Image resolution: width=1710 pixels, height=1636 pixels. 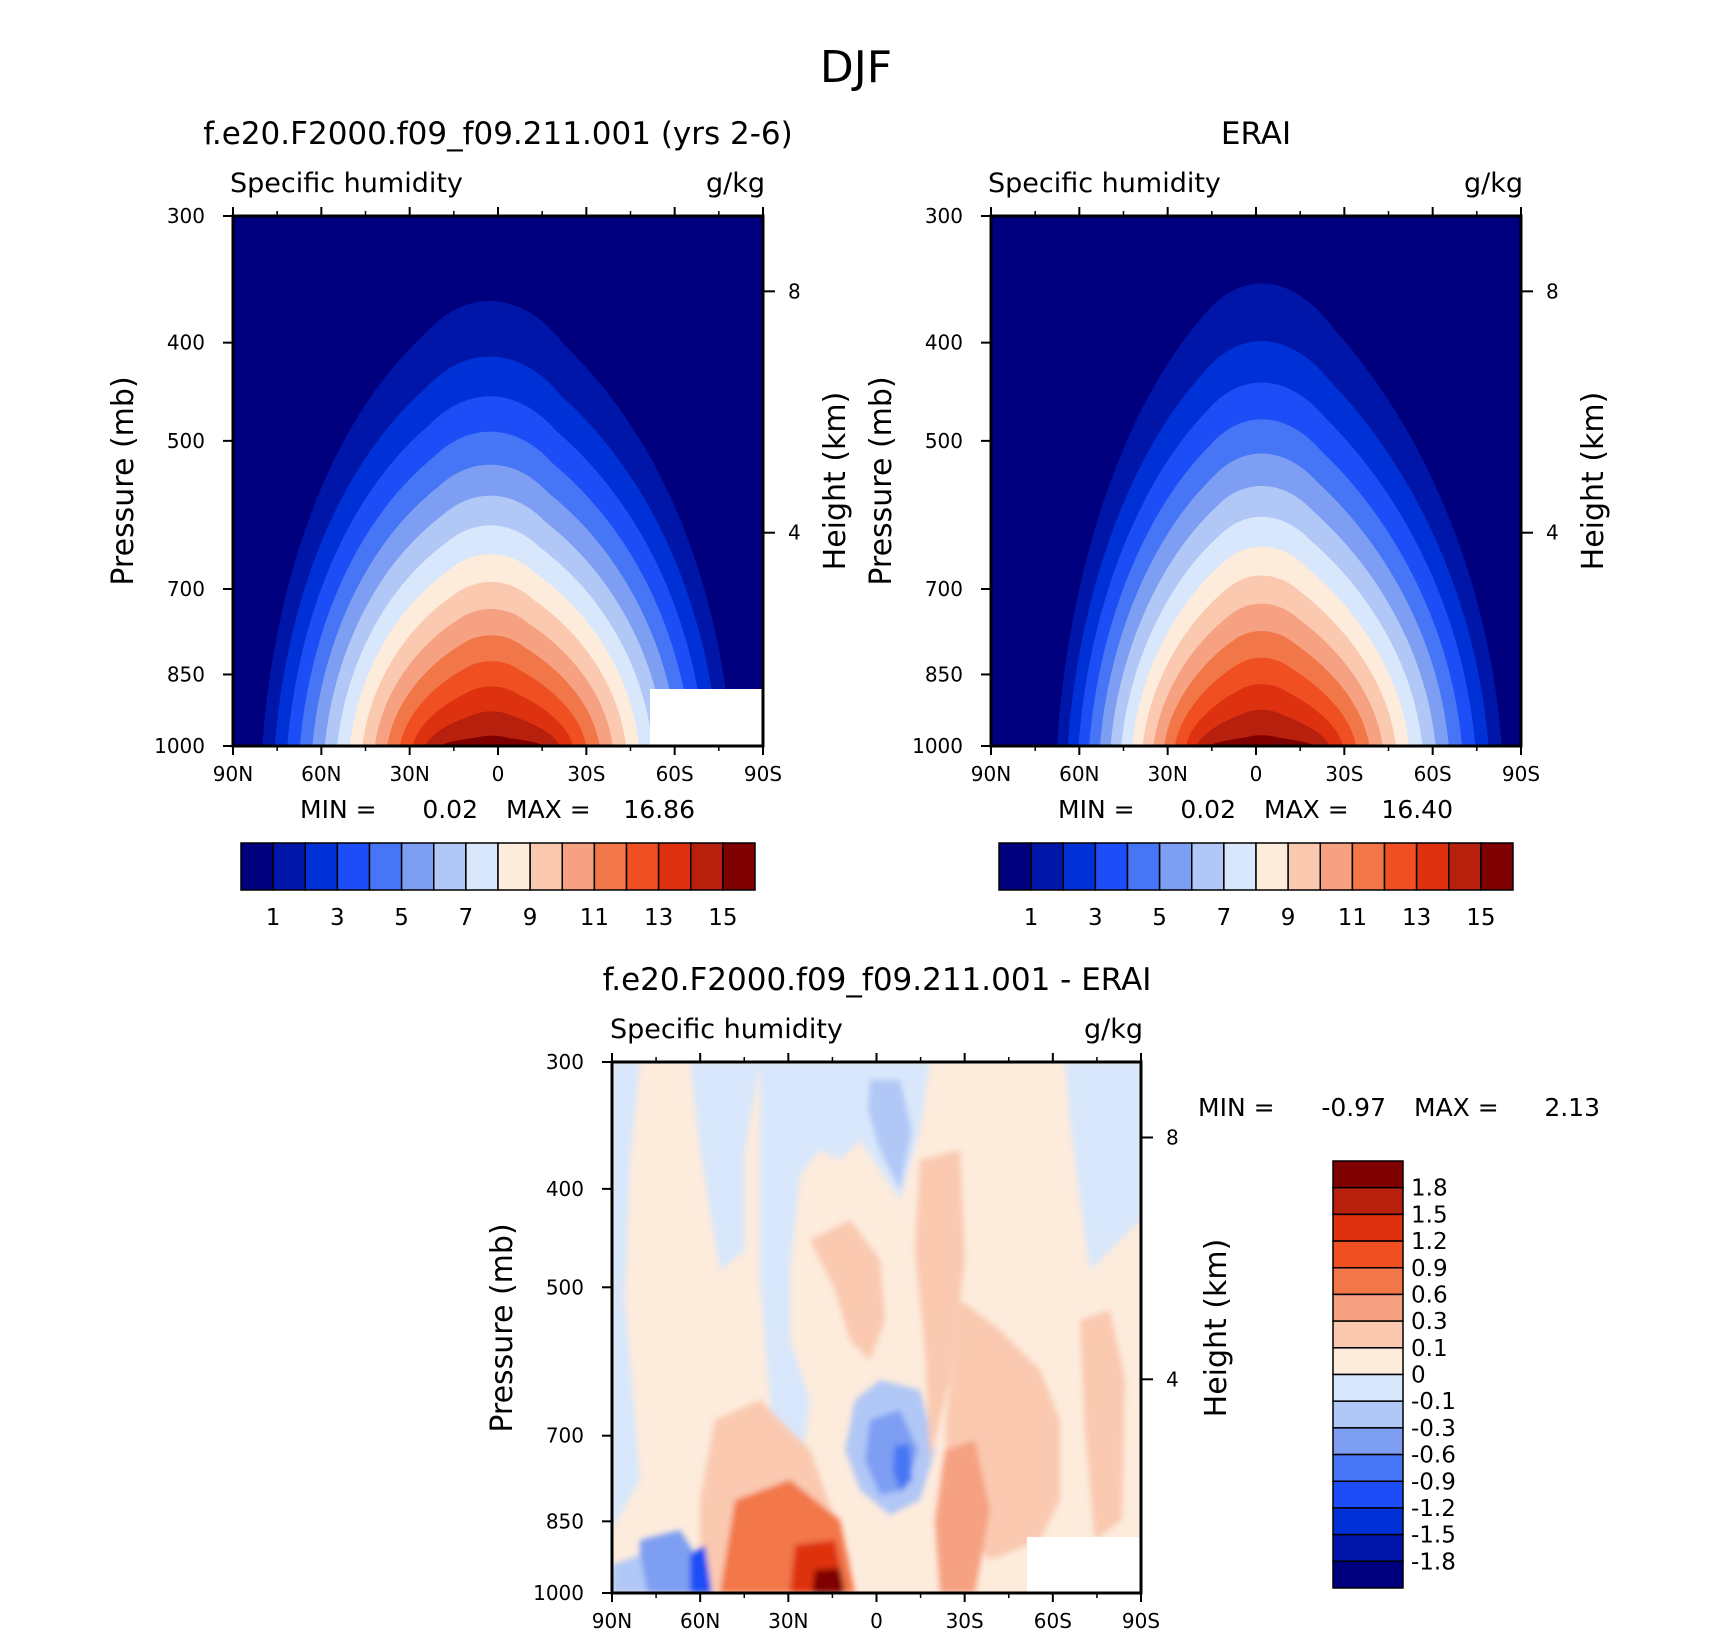 What do you see at coordinates (1429, 1215) in the screenshot?
I see `colorbar-label: 1.5` at bounding box center [1429, 1215].